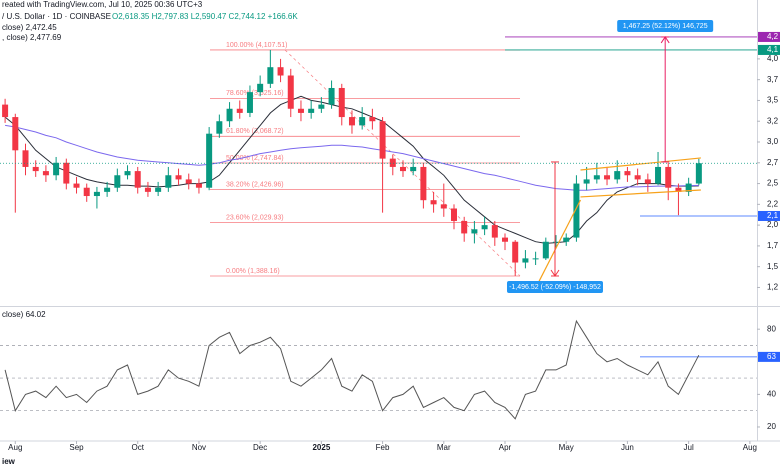 The image size is (780, 470). Describe the element at coordinates (773, 58) in the screenshot. I see `y-tick-label: 4,0` at that location.